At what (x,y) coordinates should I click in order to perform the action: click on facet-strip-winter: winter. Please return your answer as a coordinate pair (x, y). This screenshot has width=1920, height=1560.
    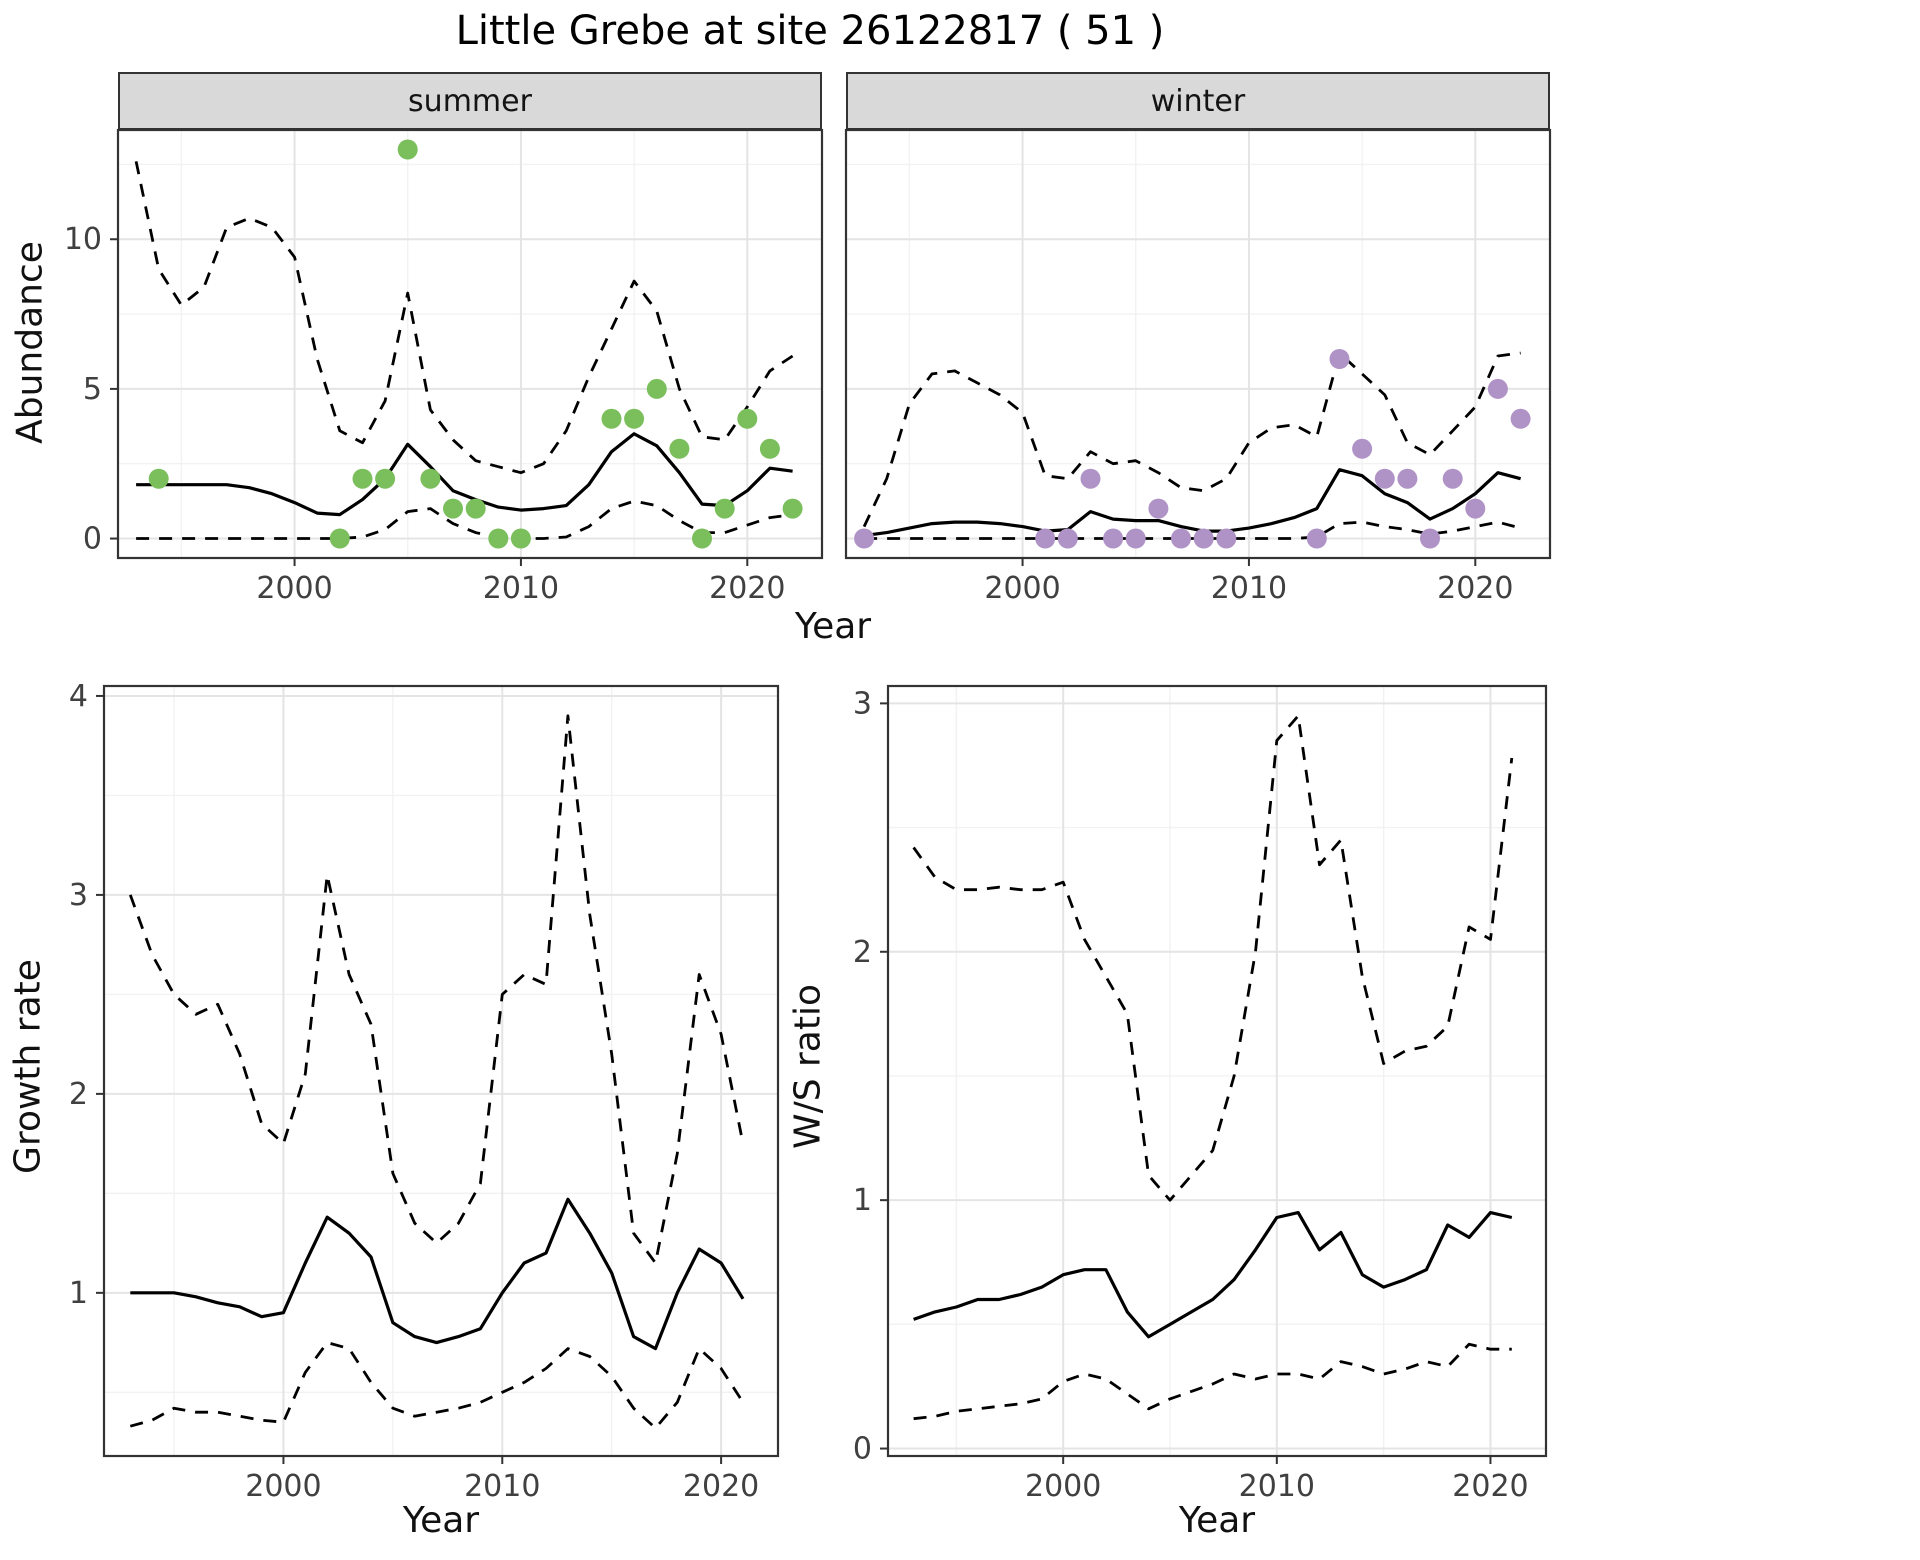
    Looking at the image, I should click on (1198, 101).